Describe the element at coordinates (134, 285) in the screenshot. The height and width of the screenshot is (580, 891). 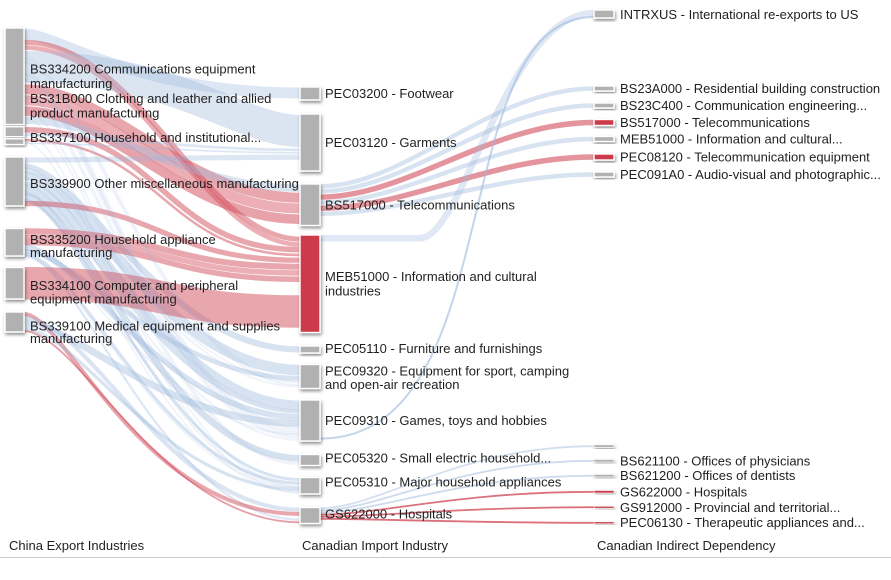
I see `svg-text:BS334100 Computer and peripher: BS334100 Computer and peripheral` at that location.